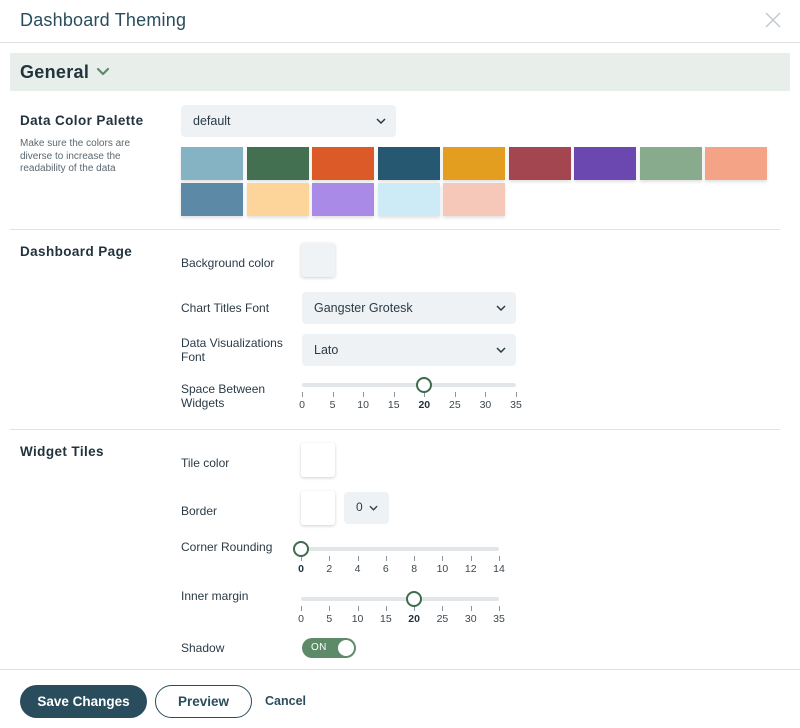 The image size is (800, 728). Describe the element at coordinates (470, 569) in the screenshot. I see `slider-tick-label: 12` at that location.